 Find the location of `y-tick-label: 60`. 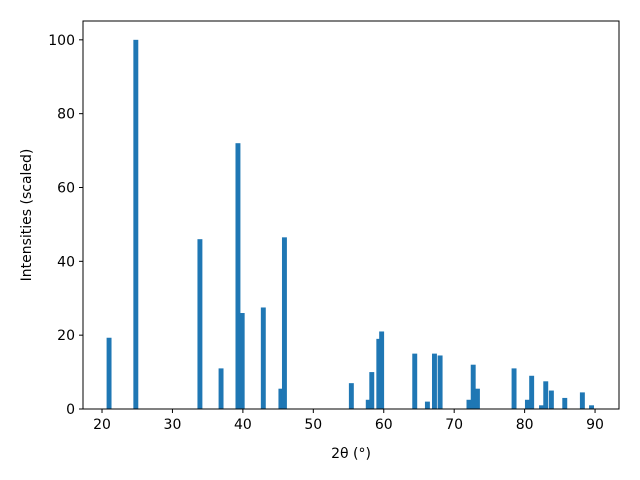

y-tick-label: 60 is located at coordinates (66, 188).